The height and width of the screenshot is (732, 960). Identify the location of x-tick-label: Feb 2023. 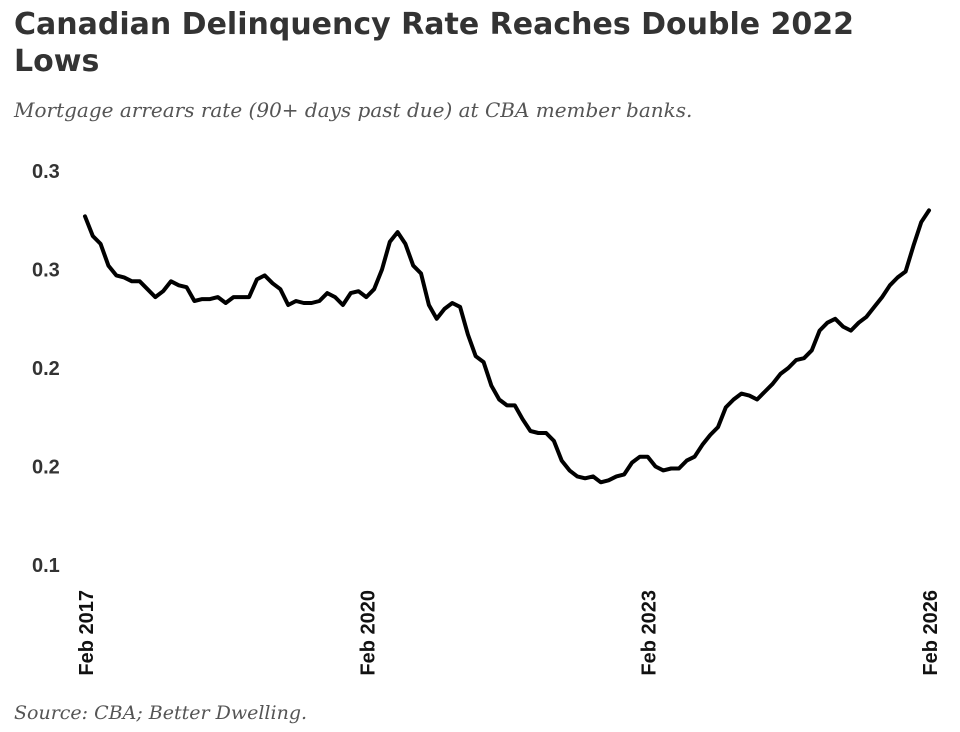
(650, 633).